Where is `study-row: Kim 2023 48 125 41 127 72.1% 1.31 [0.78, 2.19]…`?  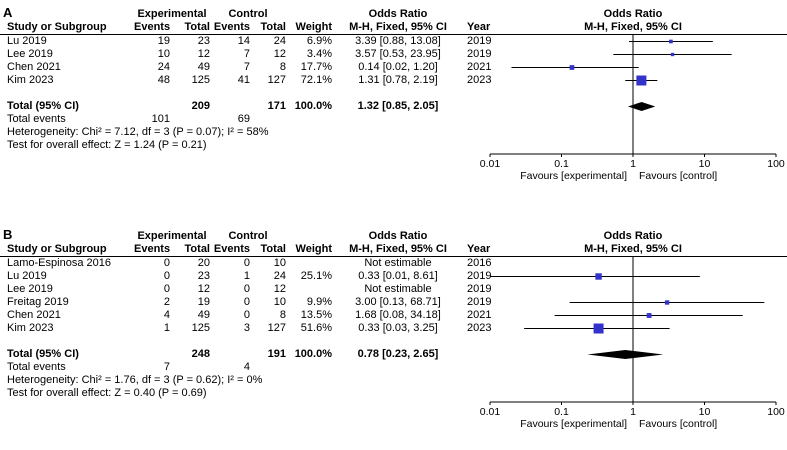
study-row: Kim 2023 48 125 41 127 72.1% 1.31 [0.78, 2.19]… is located at coordinates (250, 80).